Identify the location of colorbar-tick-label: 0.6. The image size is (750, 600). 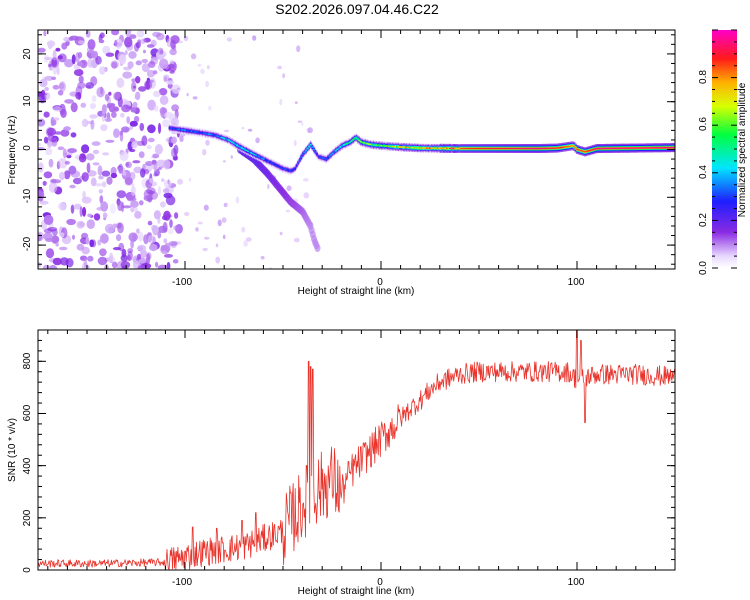
(703, 124).